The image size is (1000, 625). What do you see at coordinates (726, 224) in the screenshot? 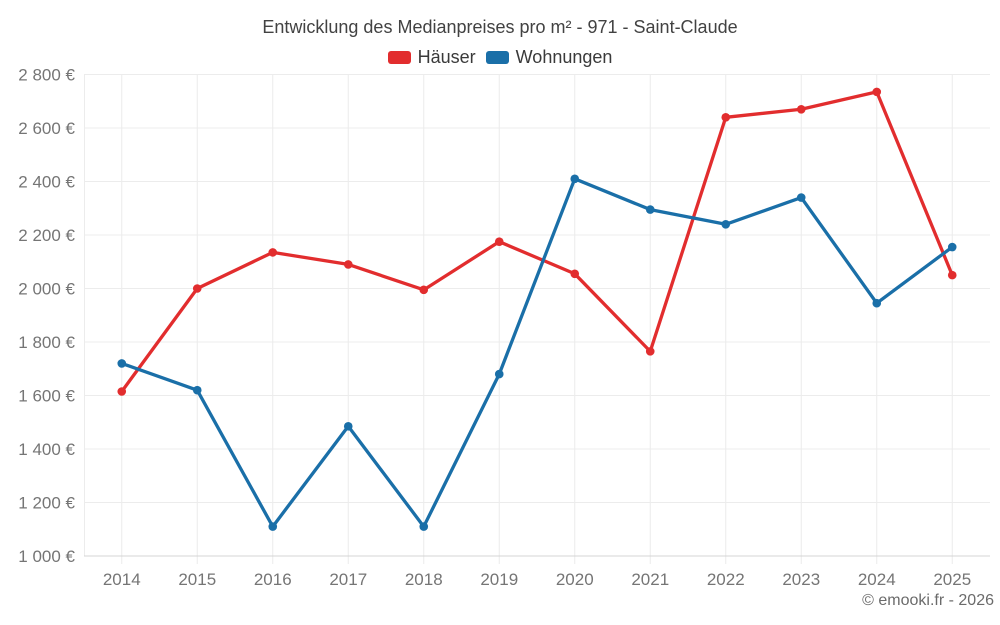
I see `data-point-wohnungen-2022` at bounding box center [726, 224].